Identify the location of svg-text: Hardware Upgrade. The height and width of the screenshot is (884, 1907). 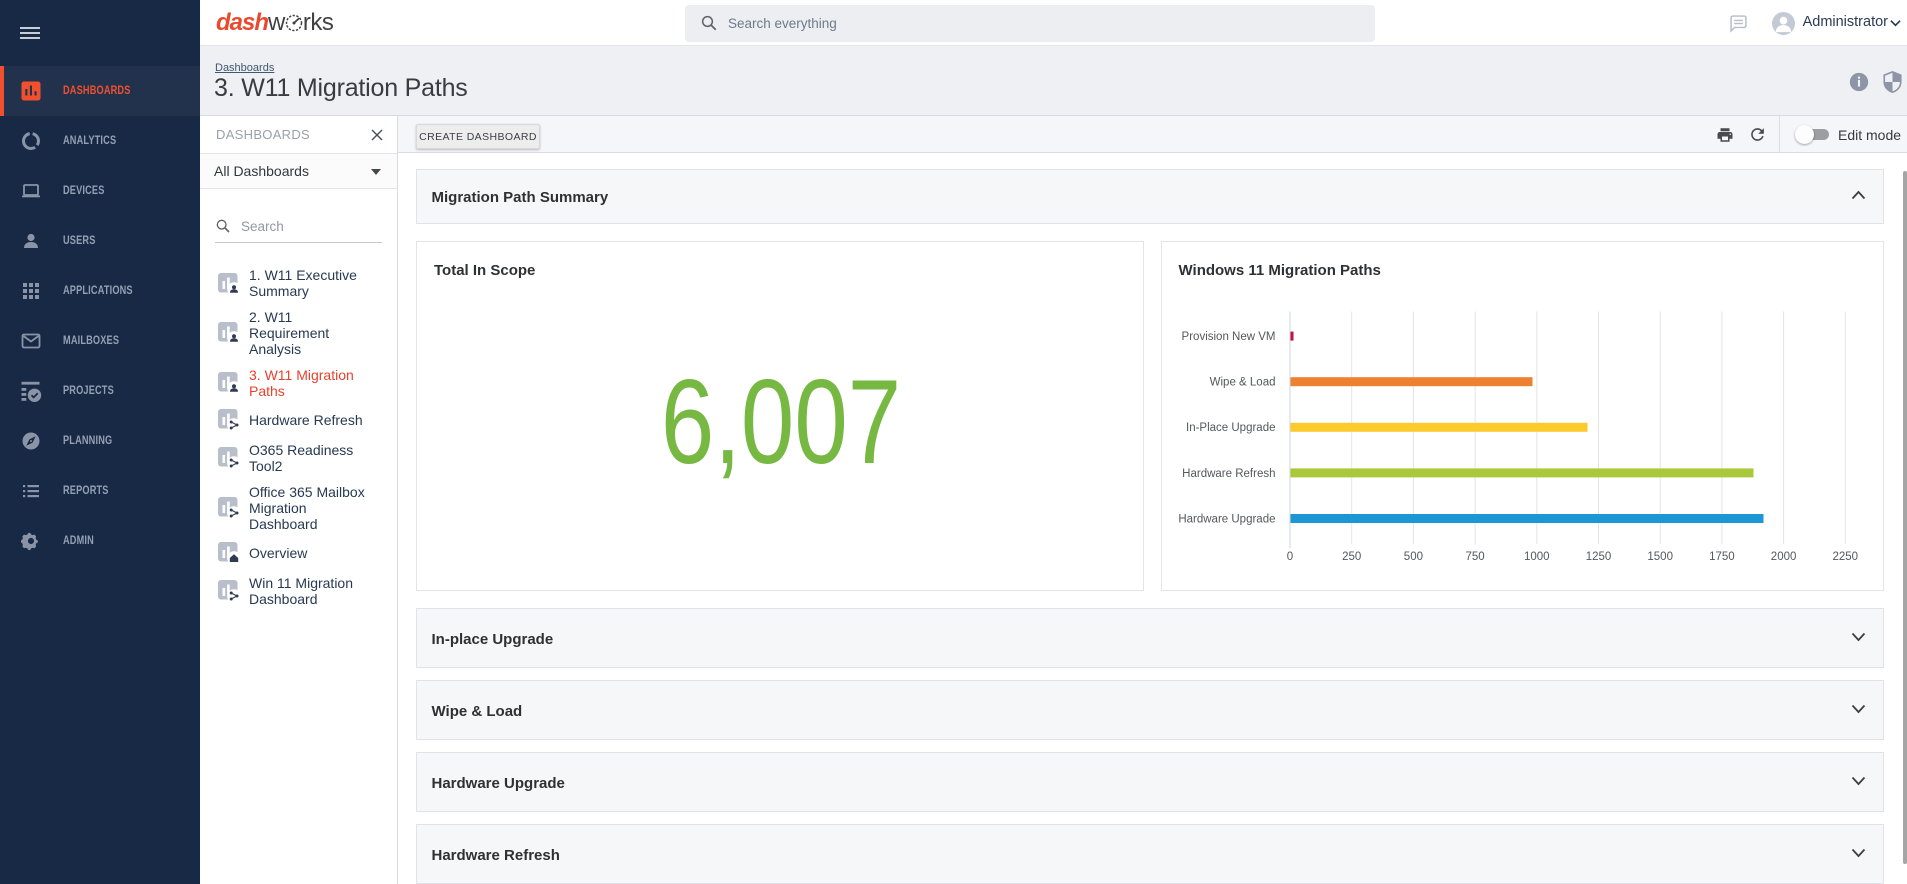
(1226, 519).